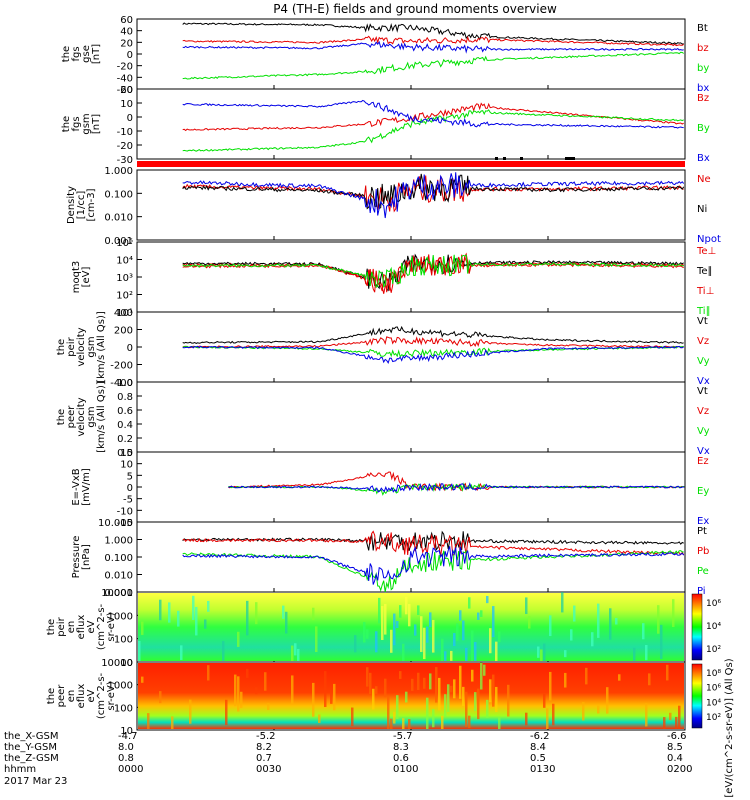  I want to click on y-axis-label-line: gsm, so click(86, 123).